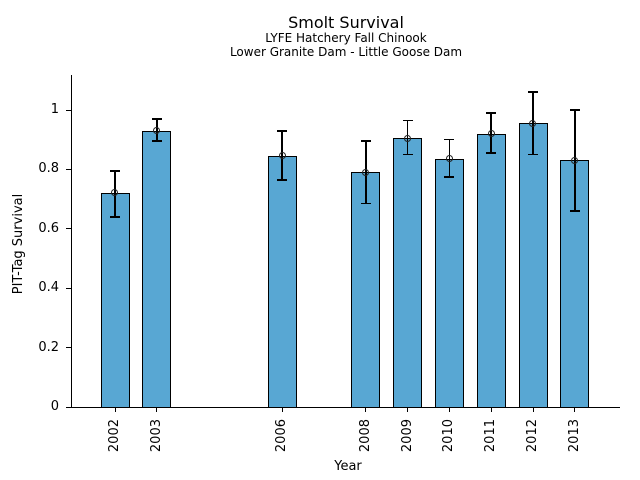 Image resolution: width=640 pixels, height=480 pixels. What do you see at coordinates (533, 123) in the screenshot?
I see `marker-2012` at bounding box center [533, 123].